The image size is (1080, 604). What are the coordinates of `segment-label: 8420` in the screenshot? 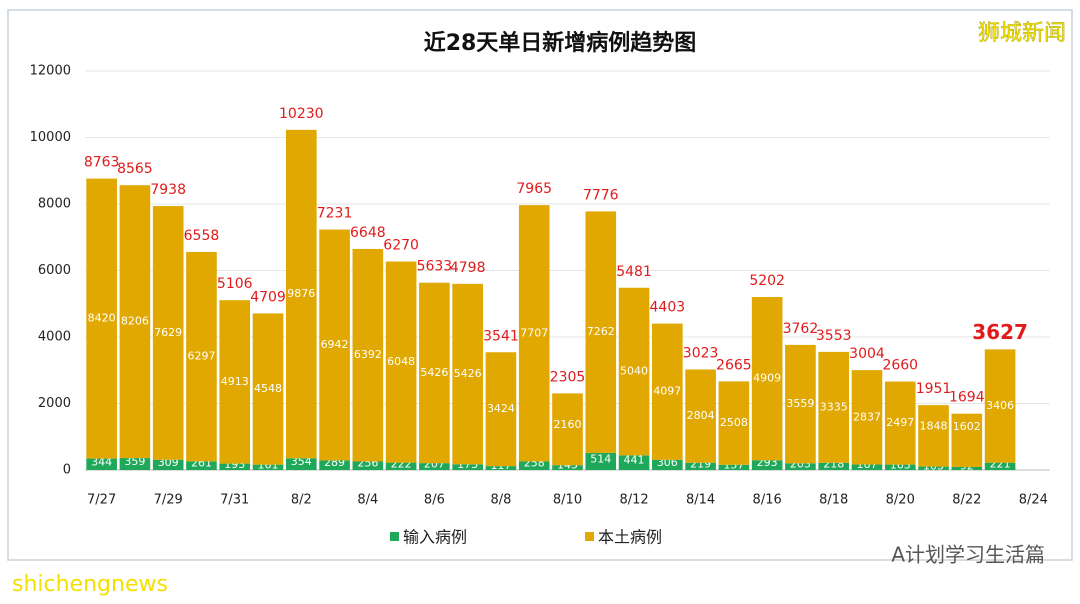 It's located at (102, 318).